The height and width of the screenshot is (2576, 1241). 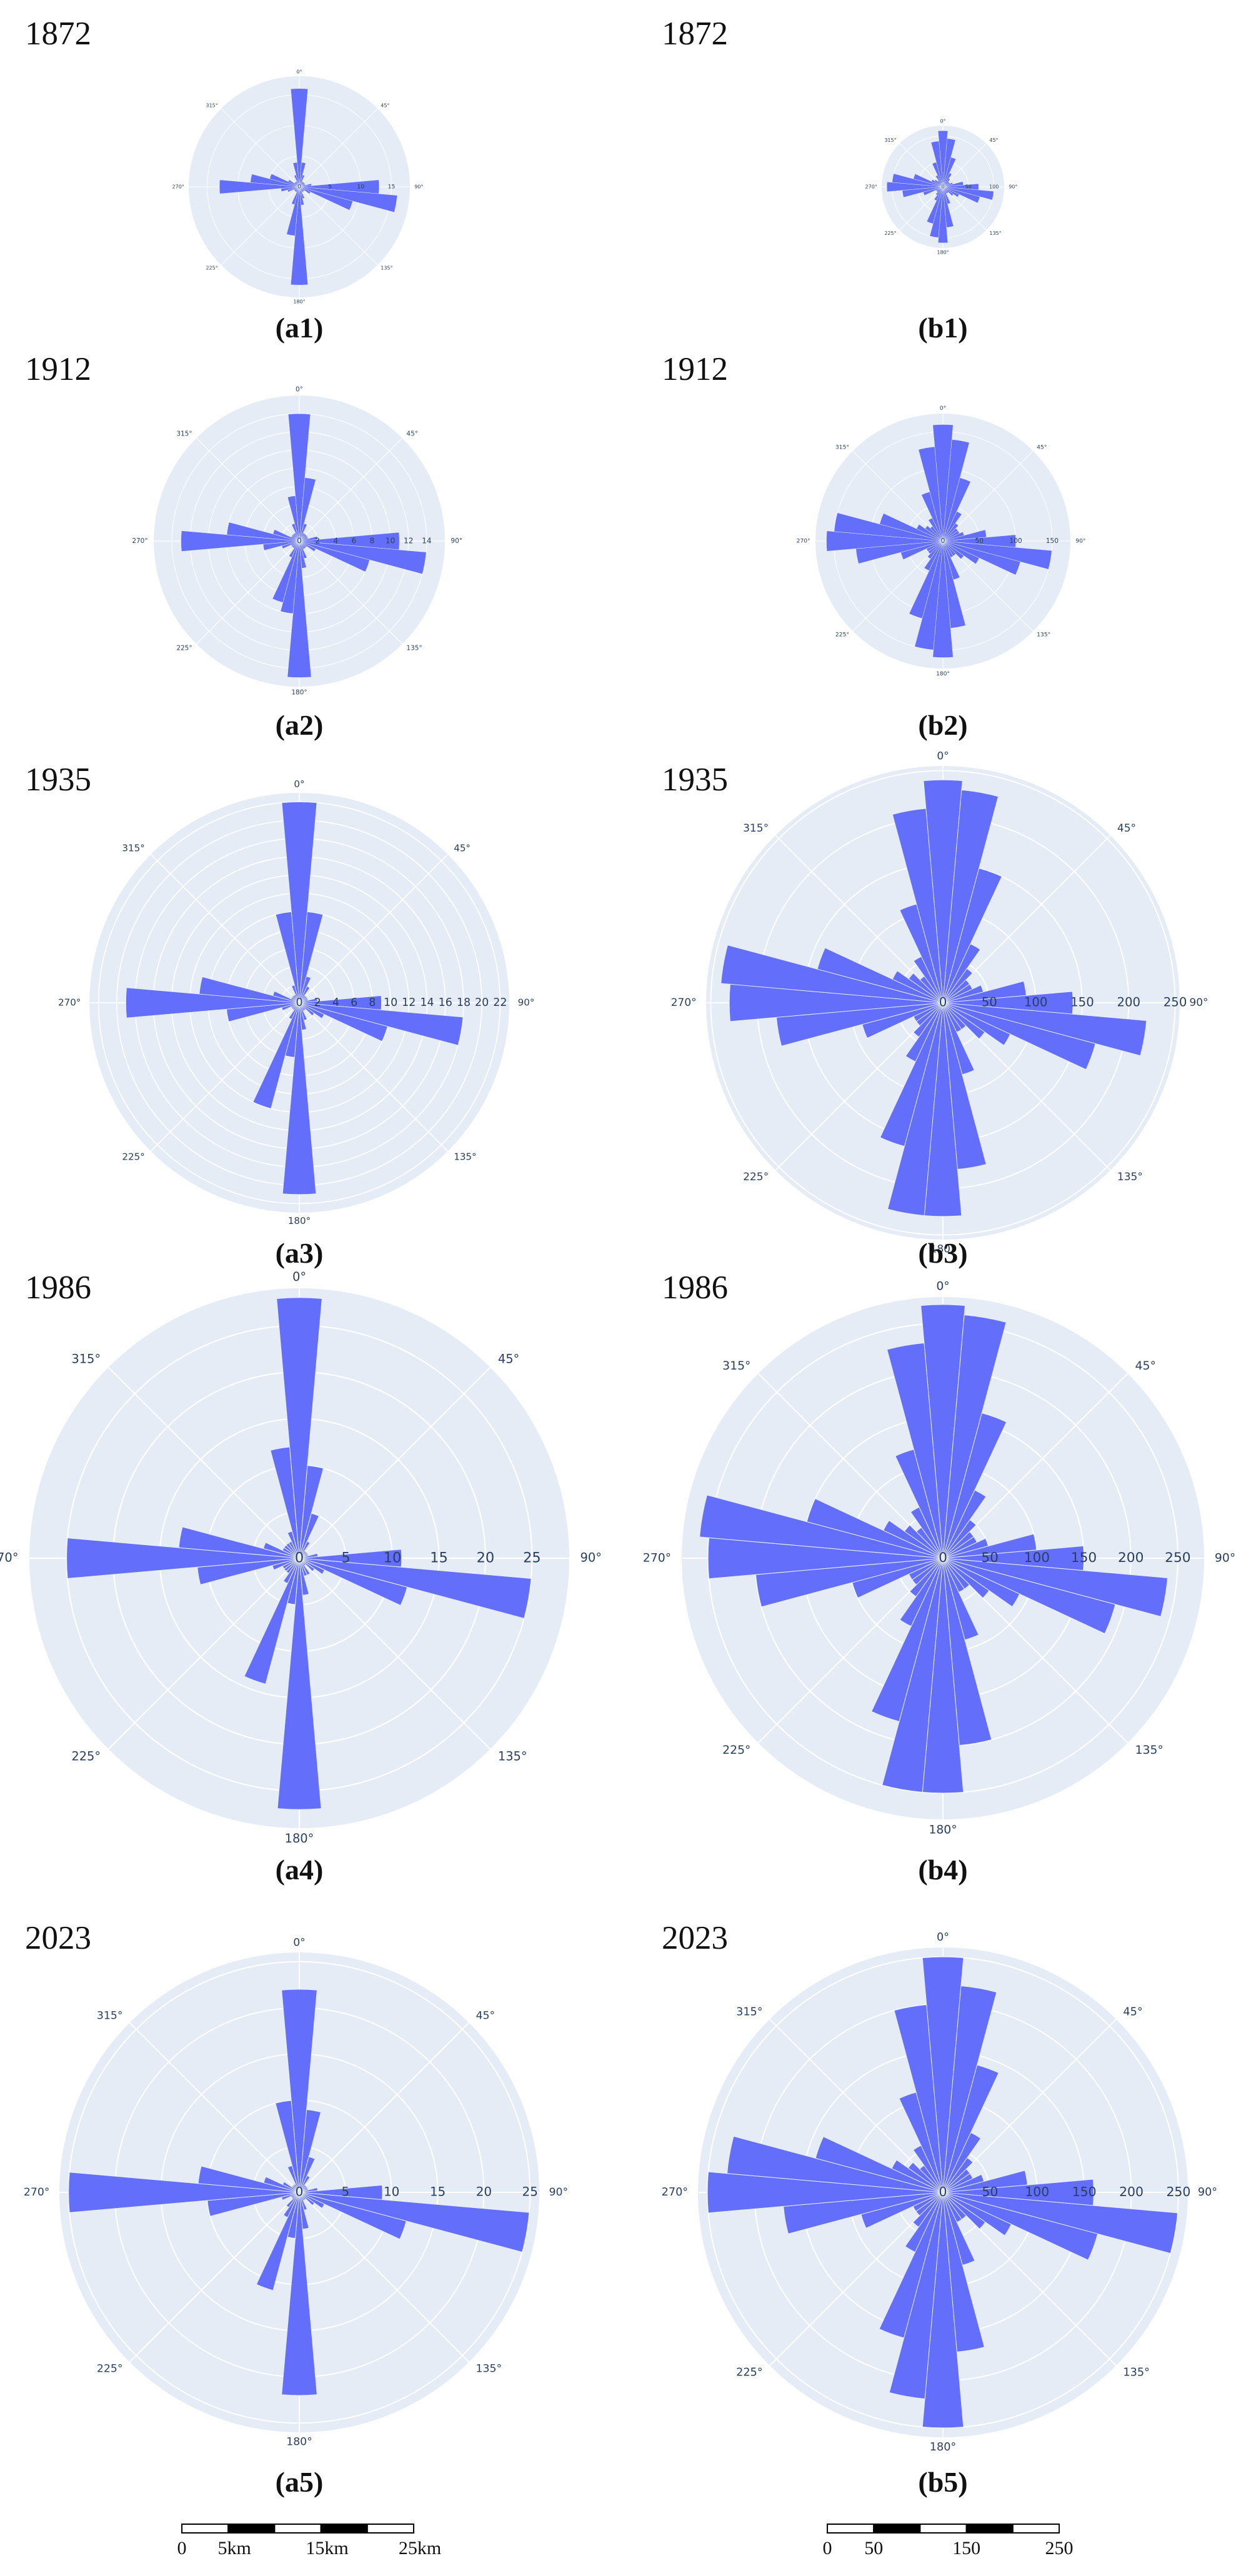 What do you see at coordinates (427, 1003) in the screenshot?
I see `radial-tick-label: 14` at bounding box center [427, 1003].